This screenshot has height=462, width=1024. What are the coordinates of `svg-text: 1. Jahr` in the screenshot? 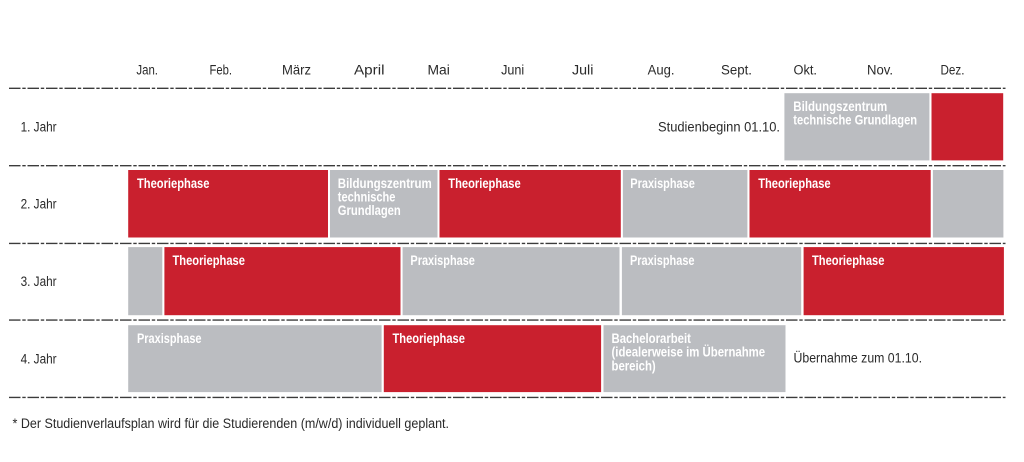 It's located at (39, 128).